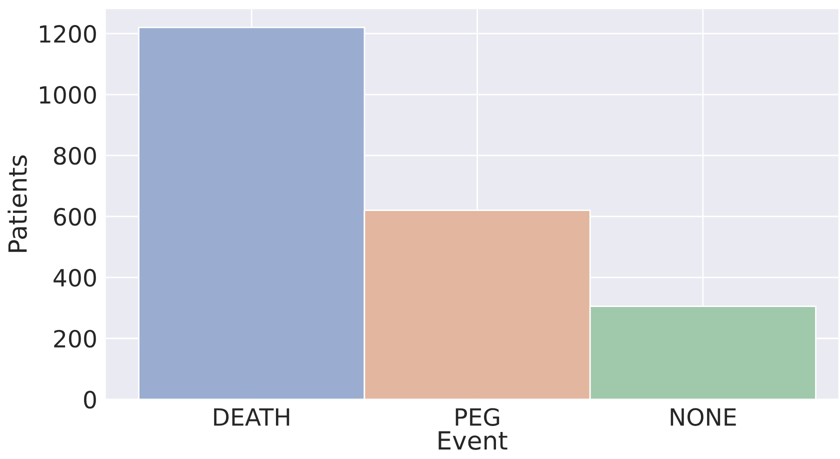 The height and width of the screenshot is (459, 840). What do you see at coordinates (75, 217) in the screenshot?
I see `y-tick-label: 600` at bounding box center [75, 217].